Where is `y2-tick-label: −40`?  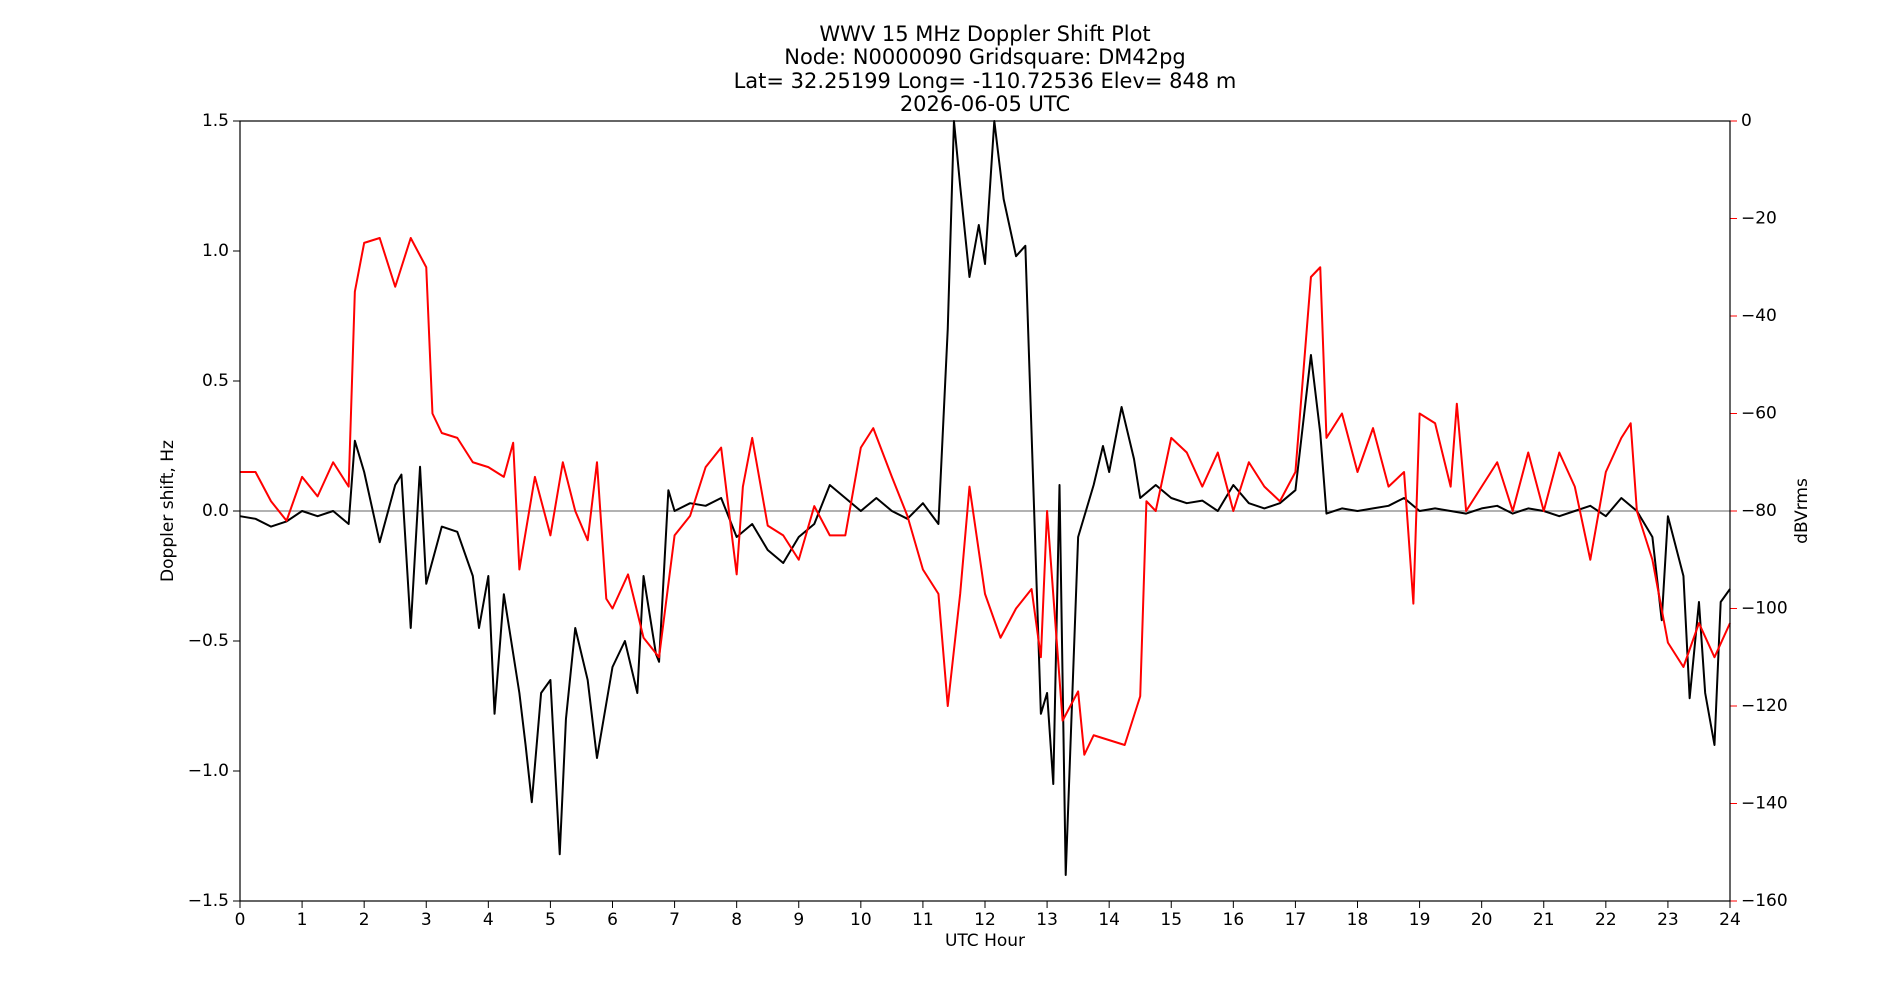
y2-tick-label: −40 is located at coordinates (1759, 316).